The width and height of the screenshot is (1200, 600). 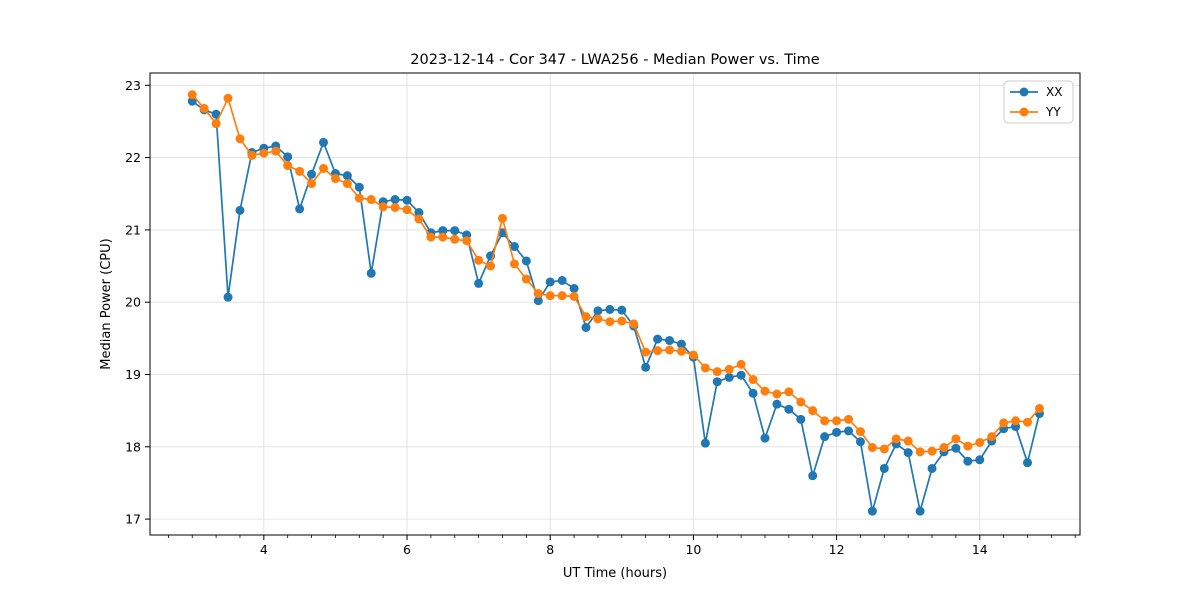 I want to click on legend: XX YY, so click(x=1038, y=102).